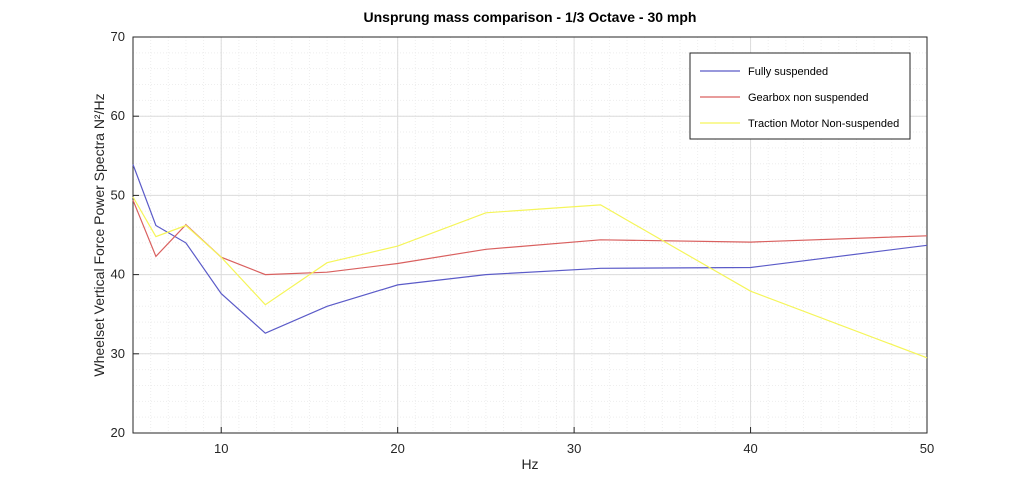  I want to click on x-tick-label: 20, so click(397, 448).